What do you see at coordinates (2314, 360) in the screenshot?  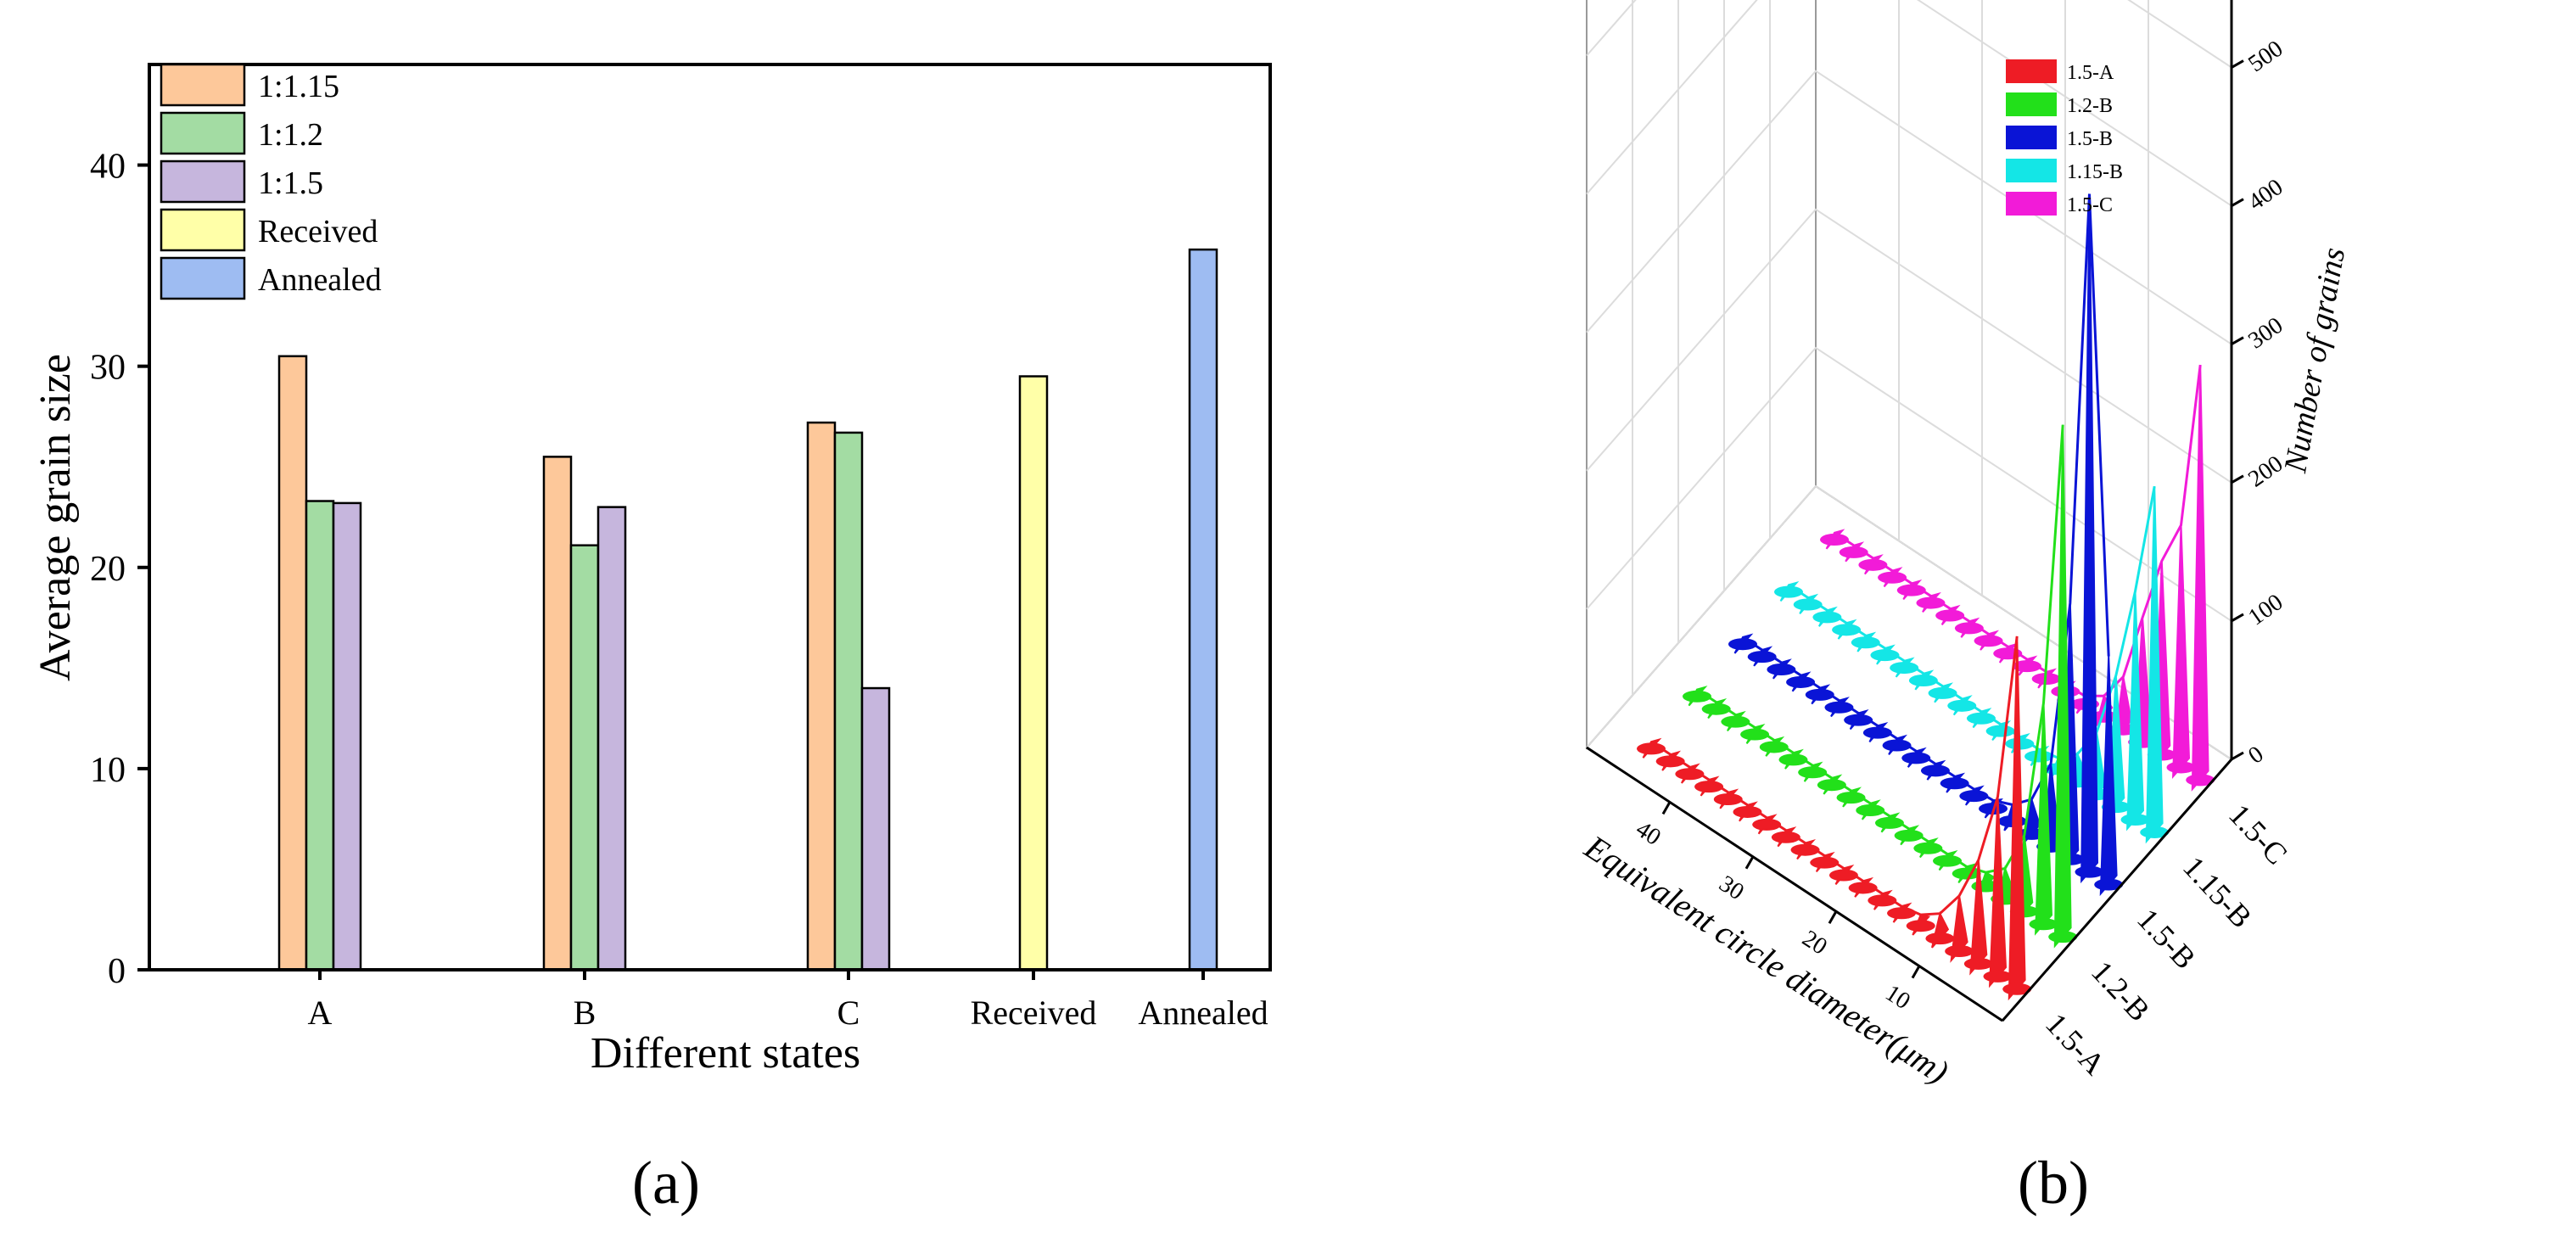 I see `z-axis-label: Number of grains` at bounding box center [2314, 360].